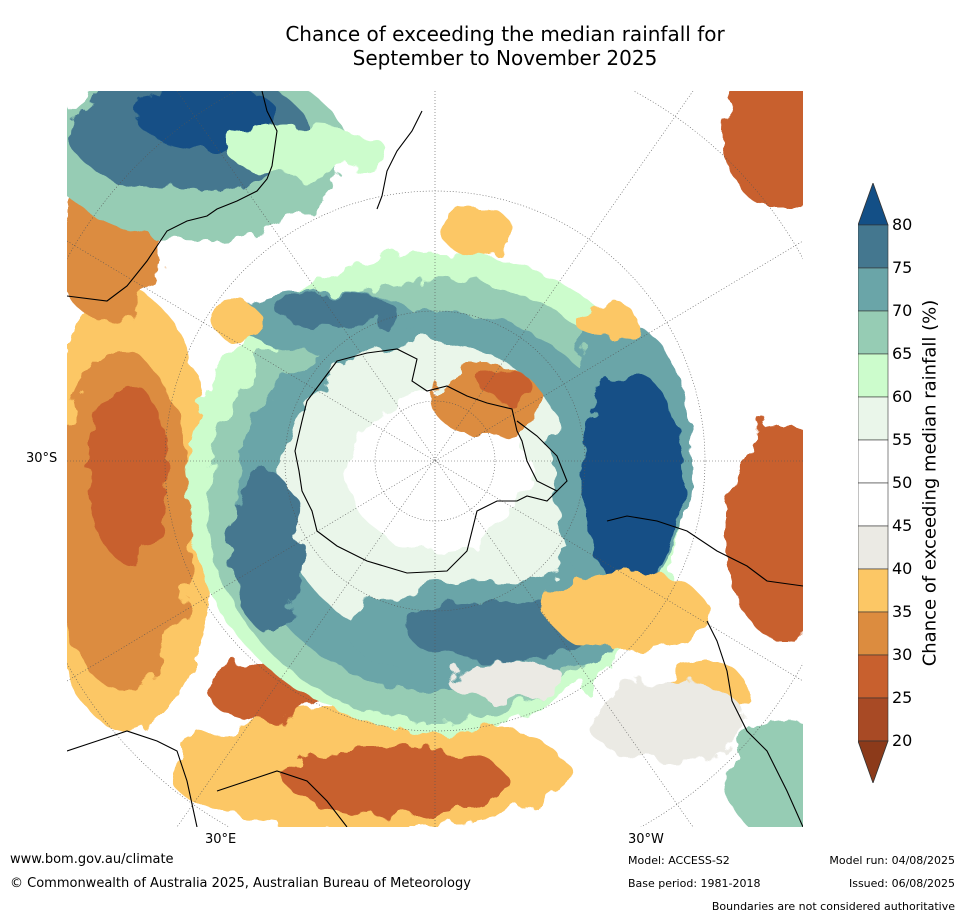 The image size is (965, 919). Describe the element at coordinates (902, 568) in the screenshot. I see `colorbar-tick-label: 40` at that location.